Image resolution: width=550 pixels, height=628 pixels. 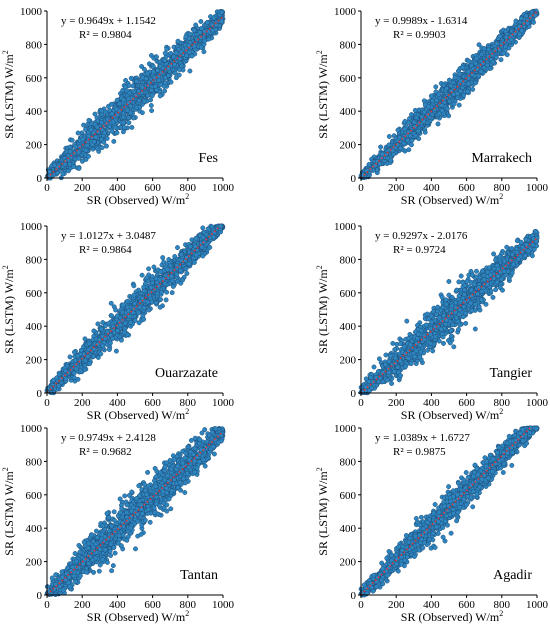 I want to click on r-squared: R² = 0.9903, so click(x=419, y=35).